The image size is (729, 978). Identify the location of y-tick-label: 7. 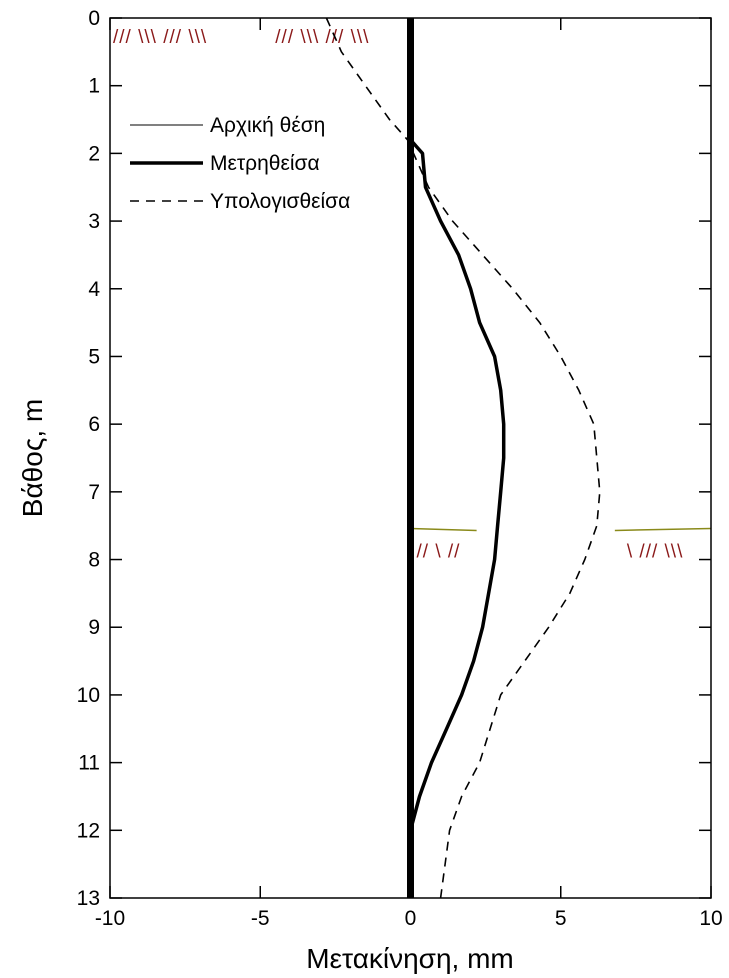
(94, 492).